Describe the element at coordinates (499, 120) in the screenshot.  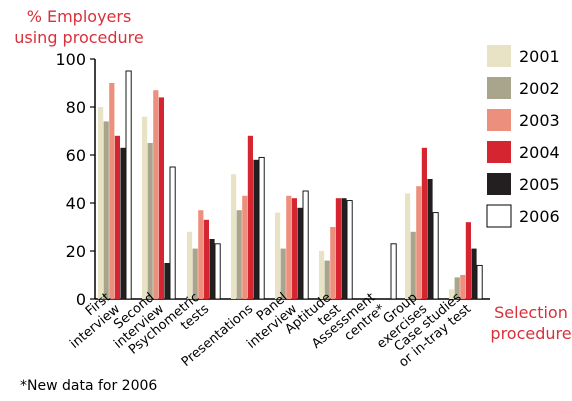
I see `legend-swatch-2003` at that location.